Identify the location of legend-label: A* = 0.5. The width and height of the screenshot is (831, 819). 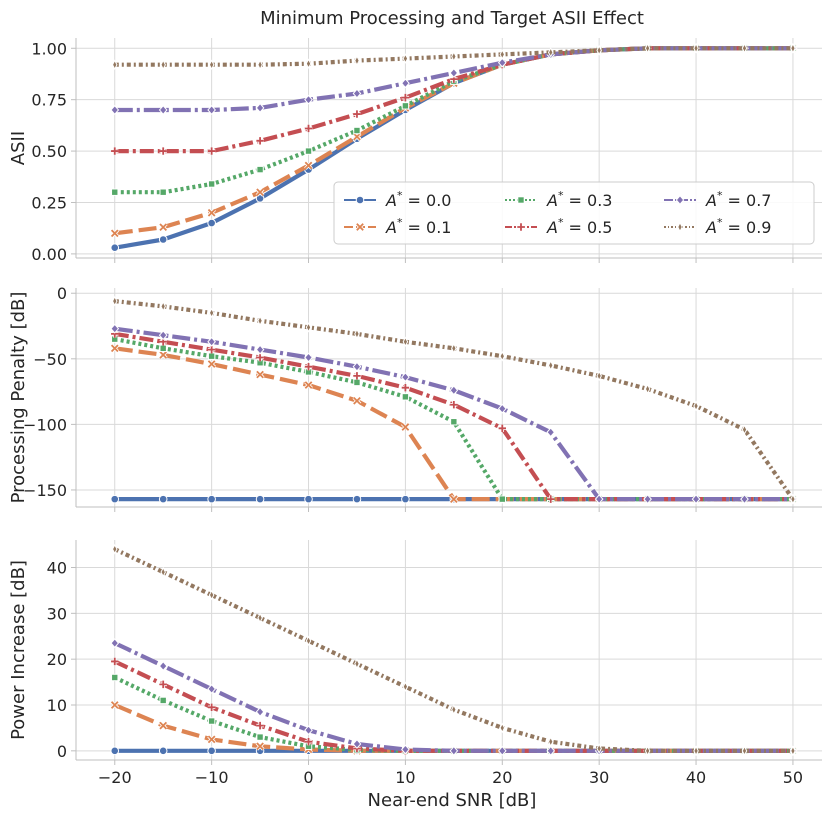
(579, 226).